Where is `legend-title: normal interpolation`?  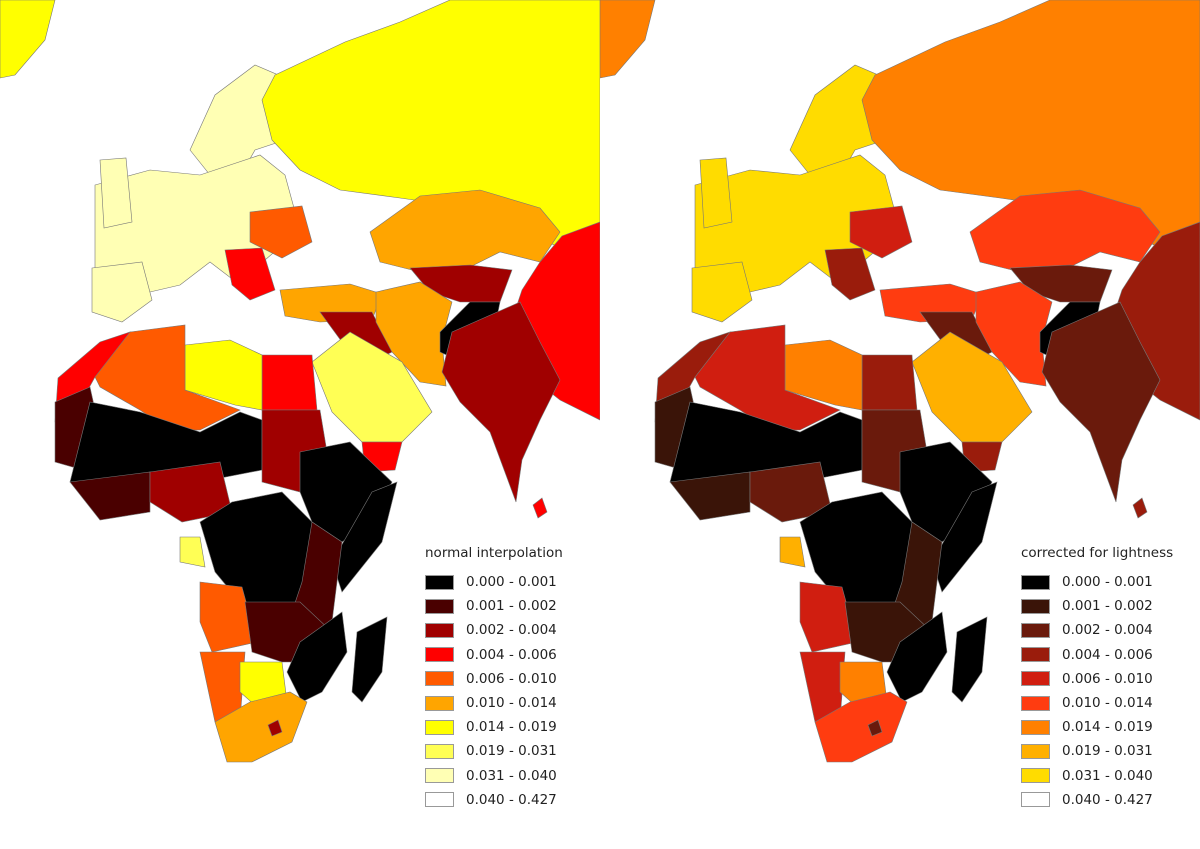
legend-title: normal interpolation is located at coordinates (494, 553).